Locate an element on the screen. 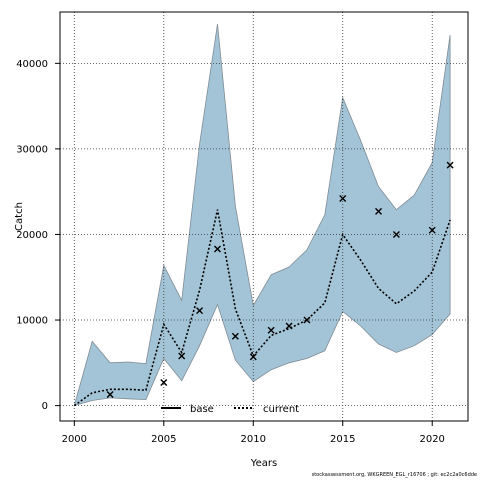  legend: base current is located at coordinates (230, 409).